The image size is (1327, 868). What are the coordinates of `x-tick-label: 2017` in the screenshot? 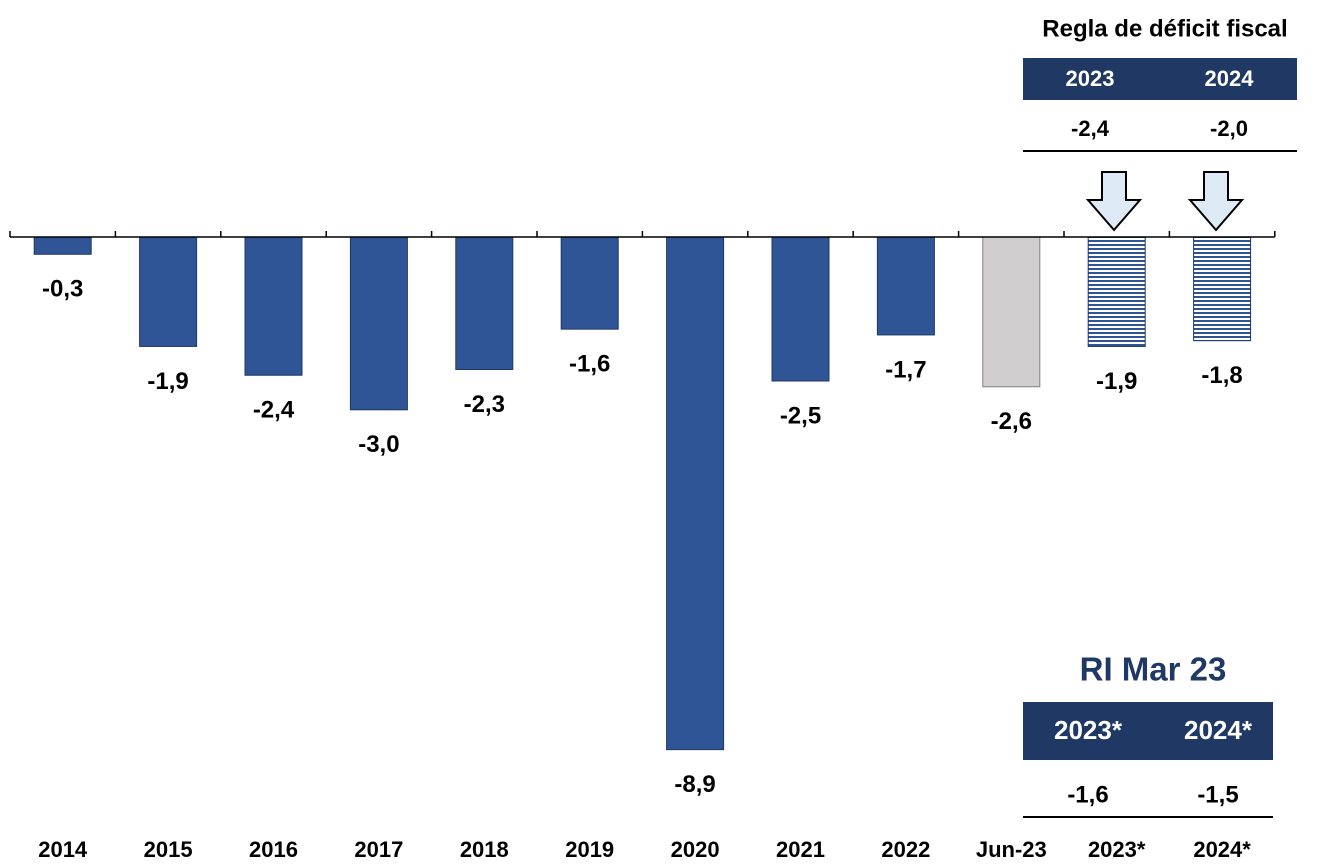 It's located at (378, 849).